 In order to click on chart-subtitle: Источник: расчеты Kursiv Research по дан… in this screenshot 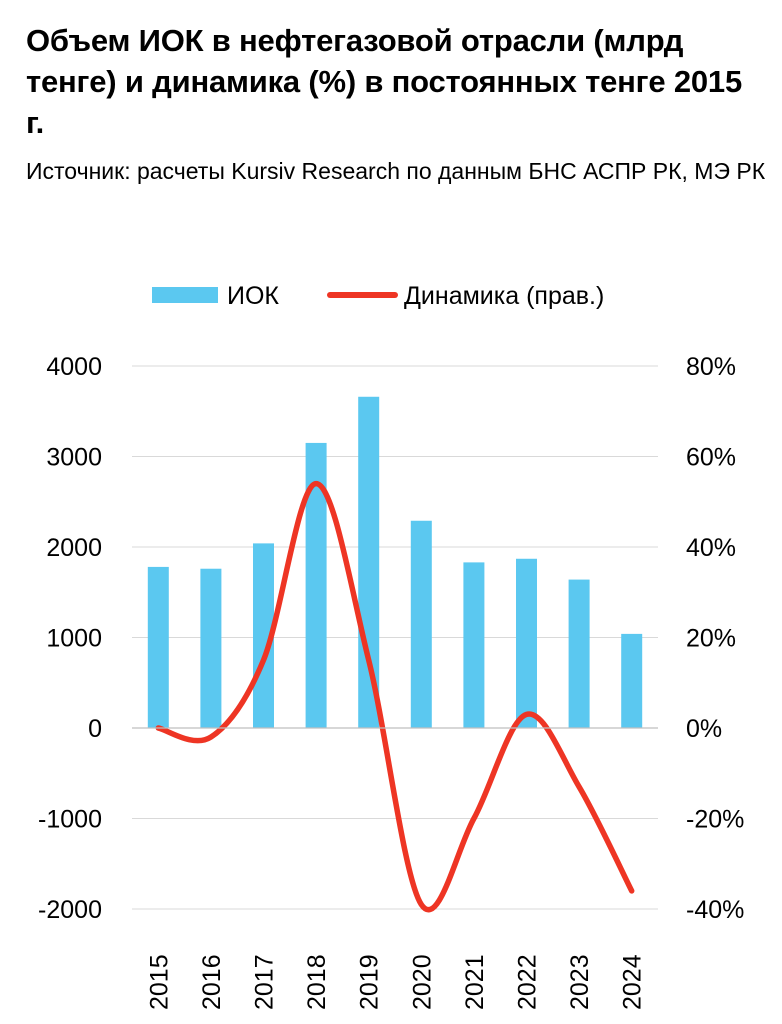, I will do `click(396, 171)`.